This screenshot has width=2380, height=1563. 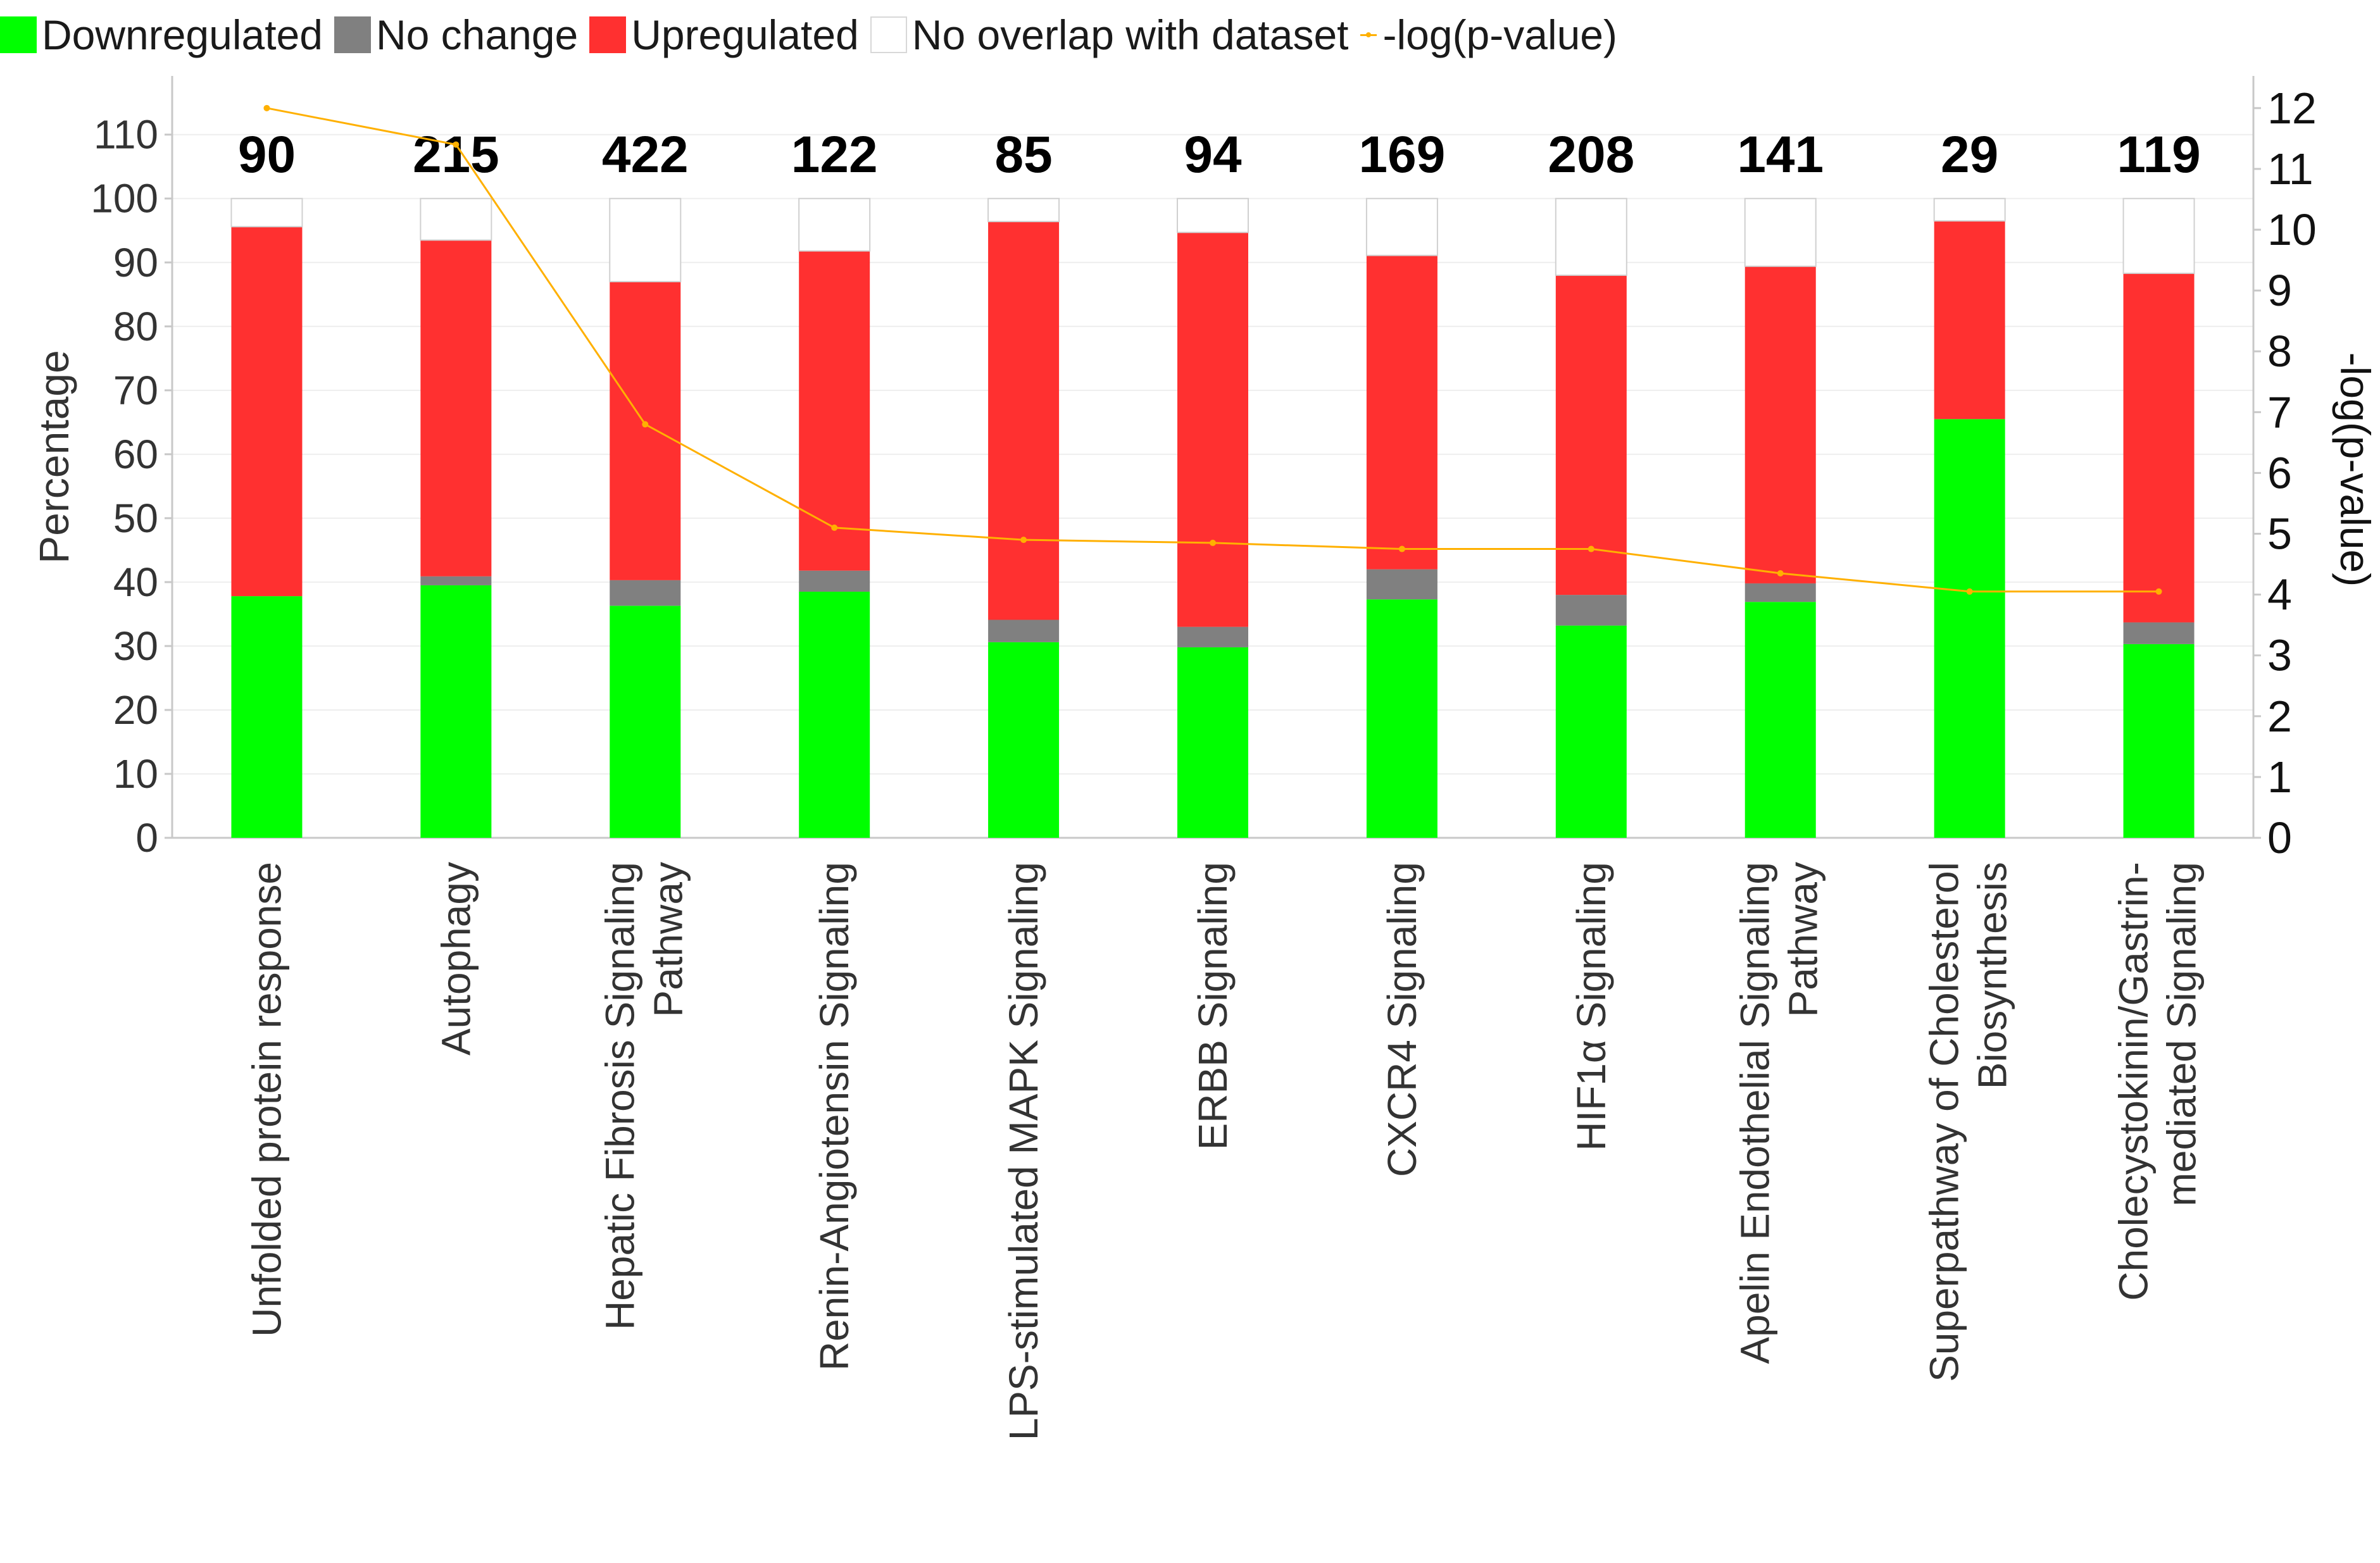 What do you see at coordinates (2279, 595) in the screenshot?
I see `y2-tick-label: 4` at bounding box center [2279, 595].